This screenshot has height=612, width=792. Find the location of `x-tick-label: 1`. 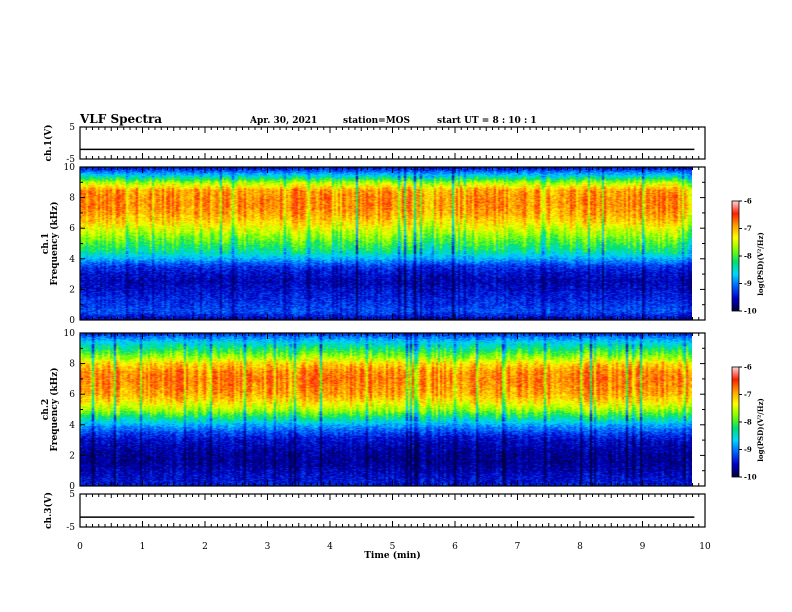

x-tick-label: 1 is located at coordinates (143, 547).